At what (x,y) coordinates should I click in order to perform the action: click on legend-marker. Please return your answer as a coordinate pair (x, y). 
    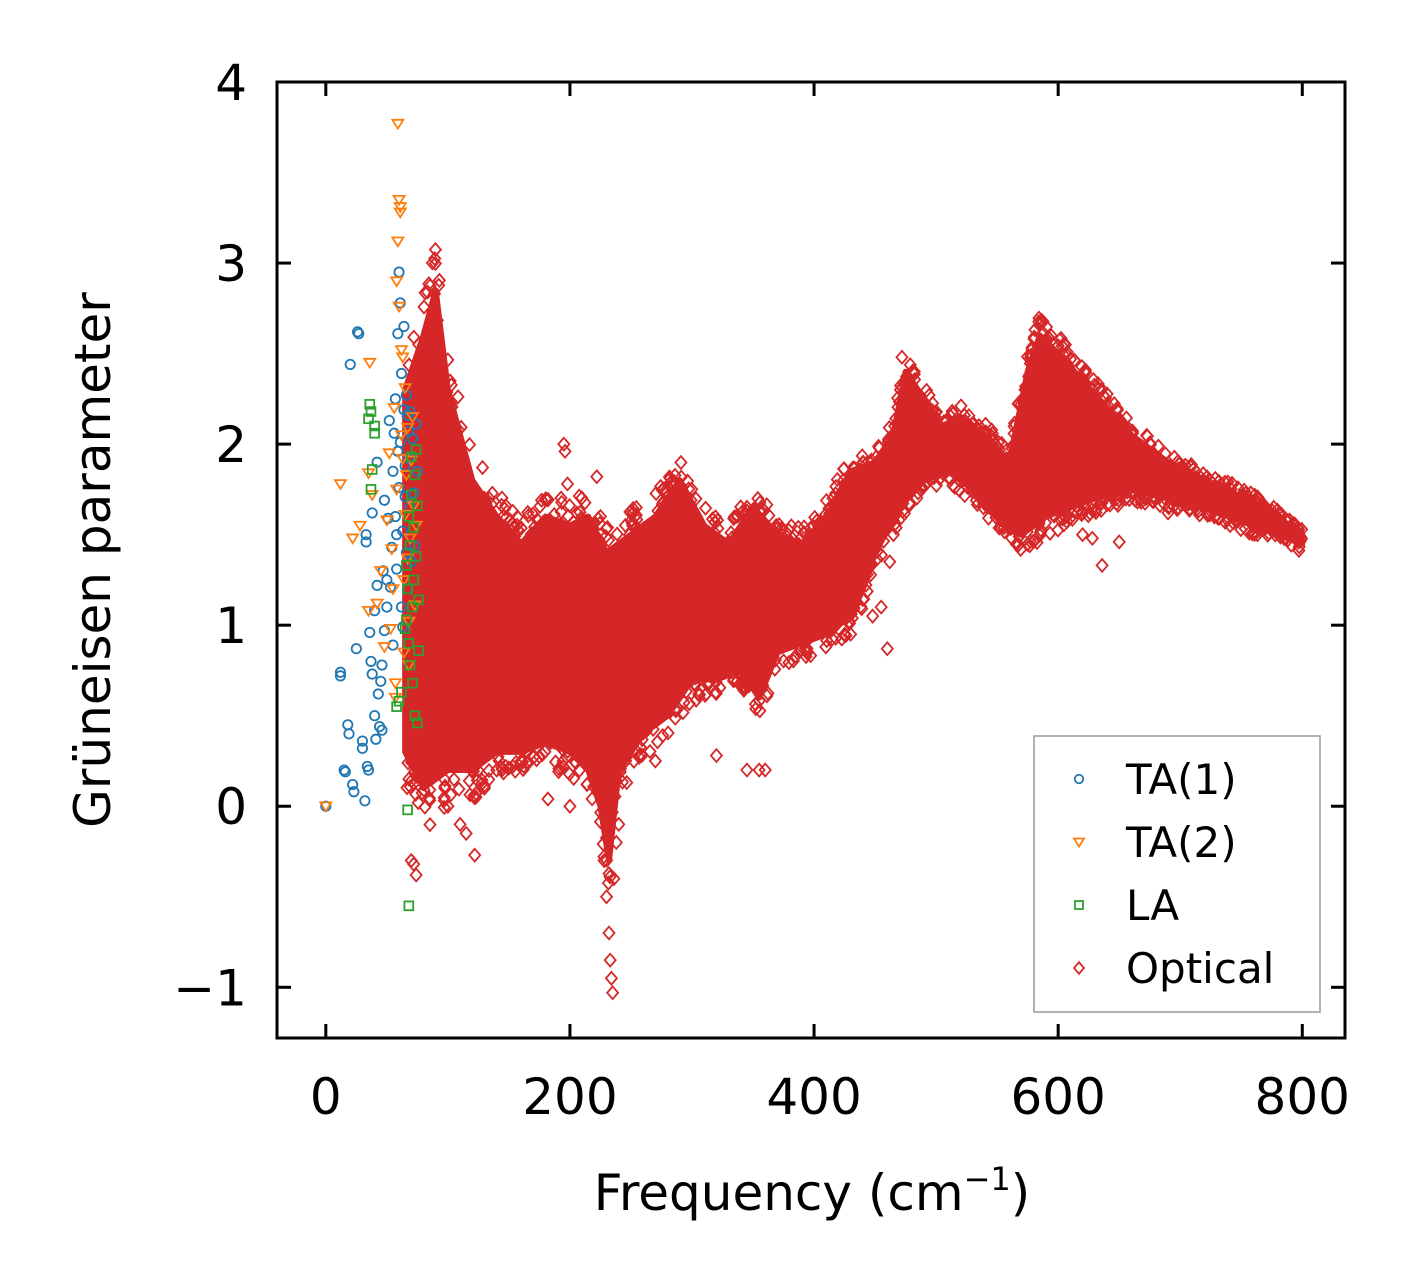
    Looking at the image, I should click on (1079, 843).